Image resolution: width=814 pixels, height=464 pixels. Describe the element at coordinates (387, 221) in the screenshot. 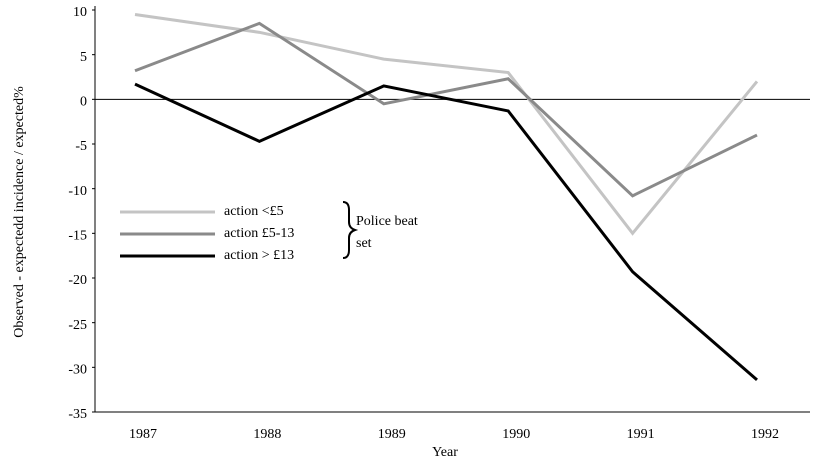

I see `legend-annotation: Police beat` at that location.